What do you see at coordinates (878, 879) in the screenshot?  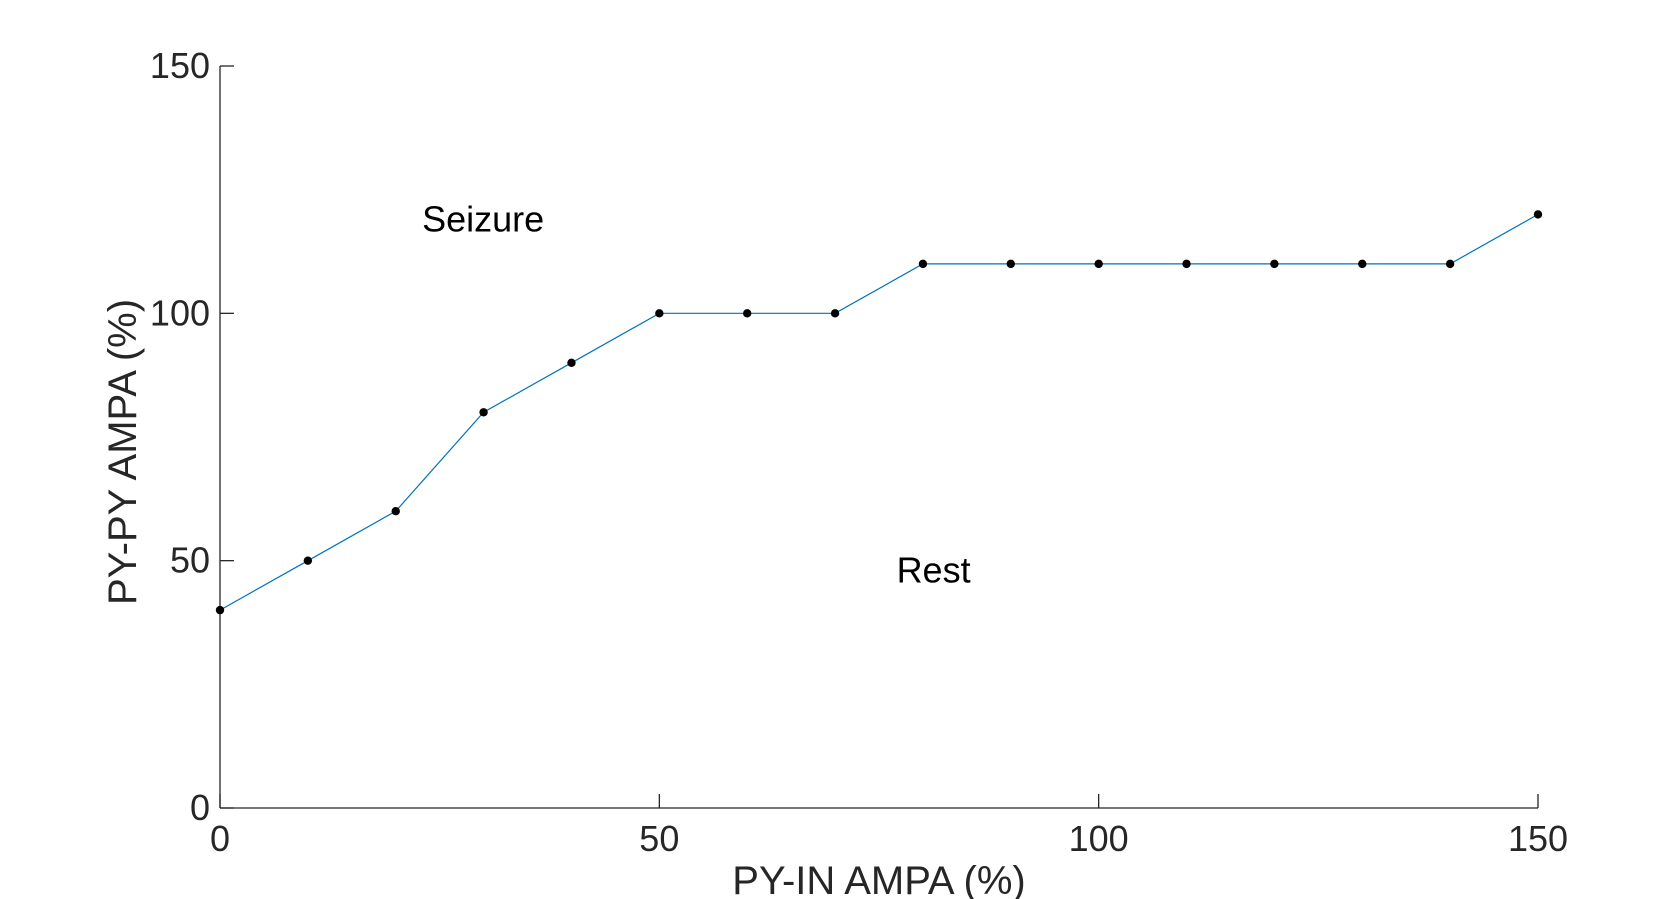 I see `x-axis-label: PY-IN AMPA (%)` at bounding box center [878, 879].